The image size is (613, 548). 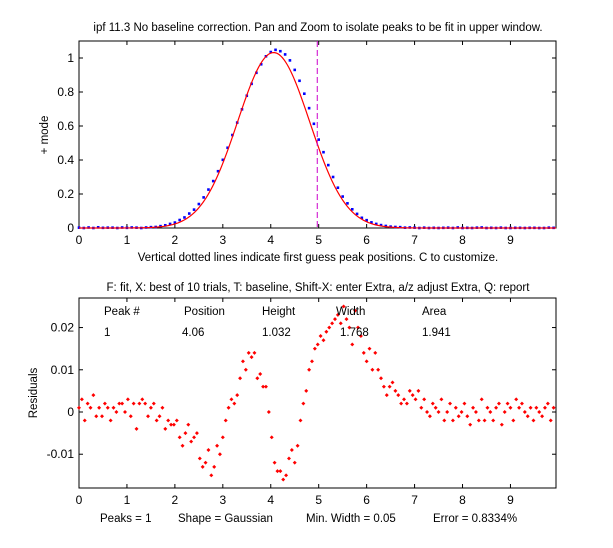 I want to click on x-tick-label: 9, so click(x=510, y=240).